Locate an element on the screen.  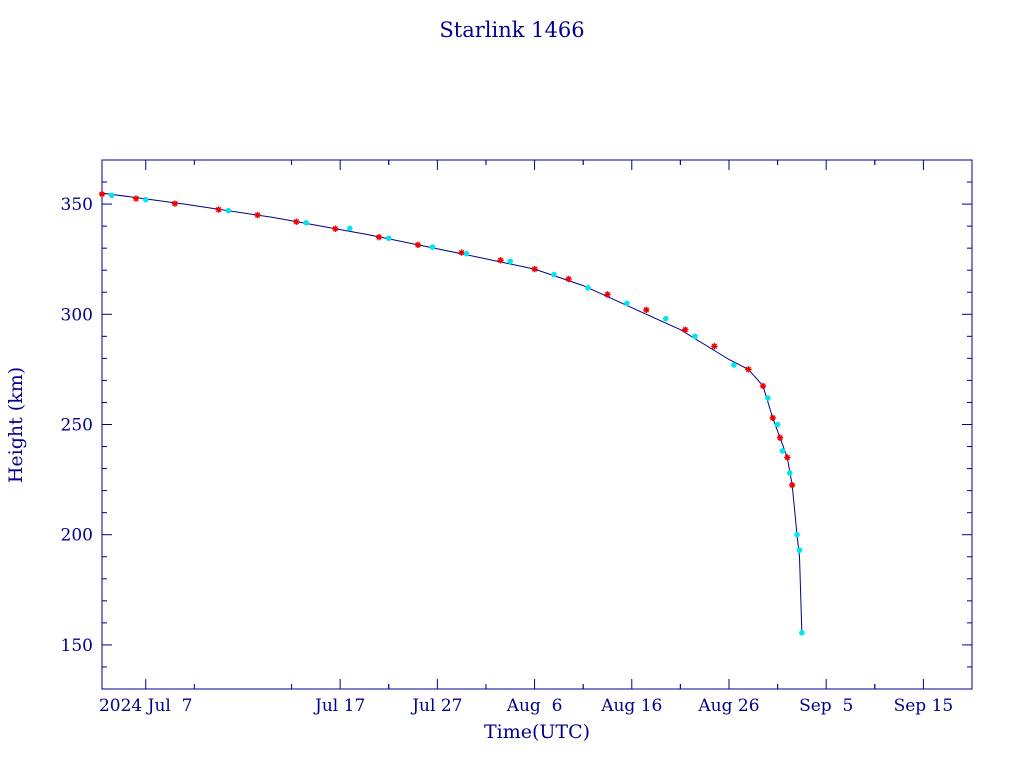
y-tick-labels: 150 200 250 300 350 is located at coordinates (77, 425).